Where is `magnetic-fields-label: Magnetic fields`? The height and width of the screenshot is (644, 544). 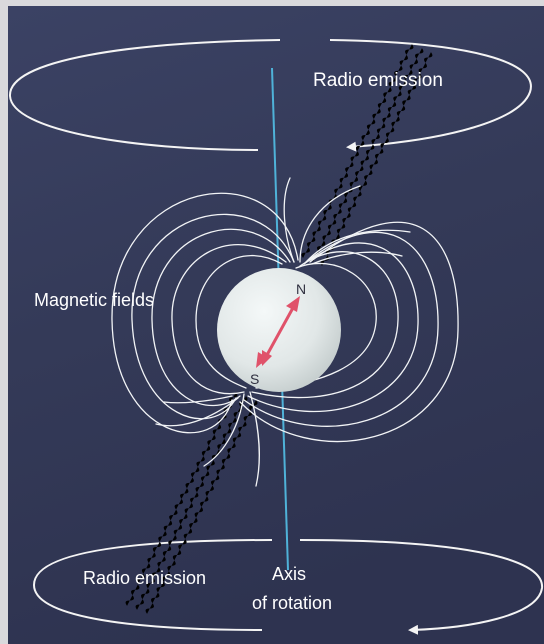
magnetic-fields-label: Magnetic fields is located at coordinates (94, 300).